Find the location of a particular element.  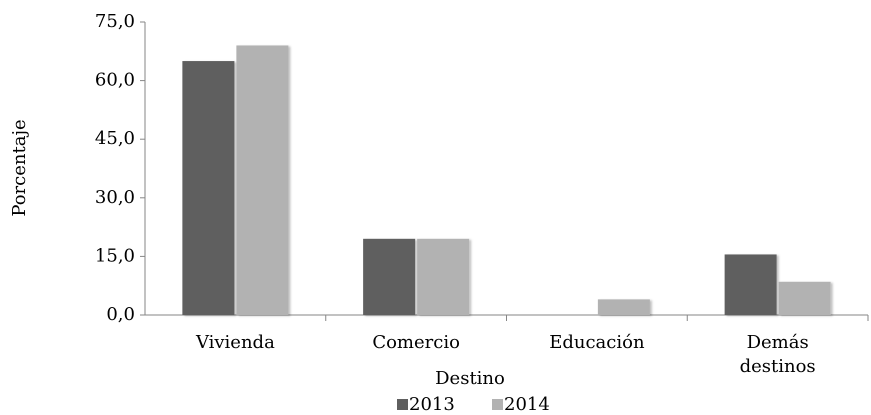

y-tick-label: 30,0 is located at coordinates (115, 197).